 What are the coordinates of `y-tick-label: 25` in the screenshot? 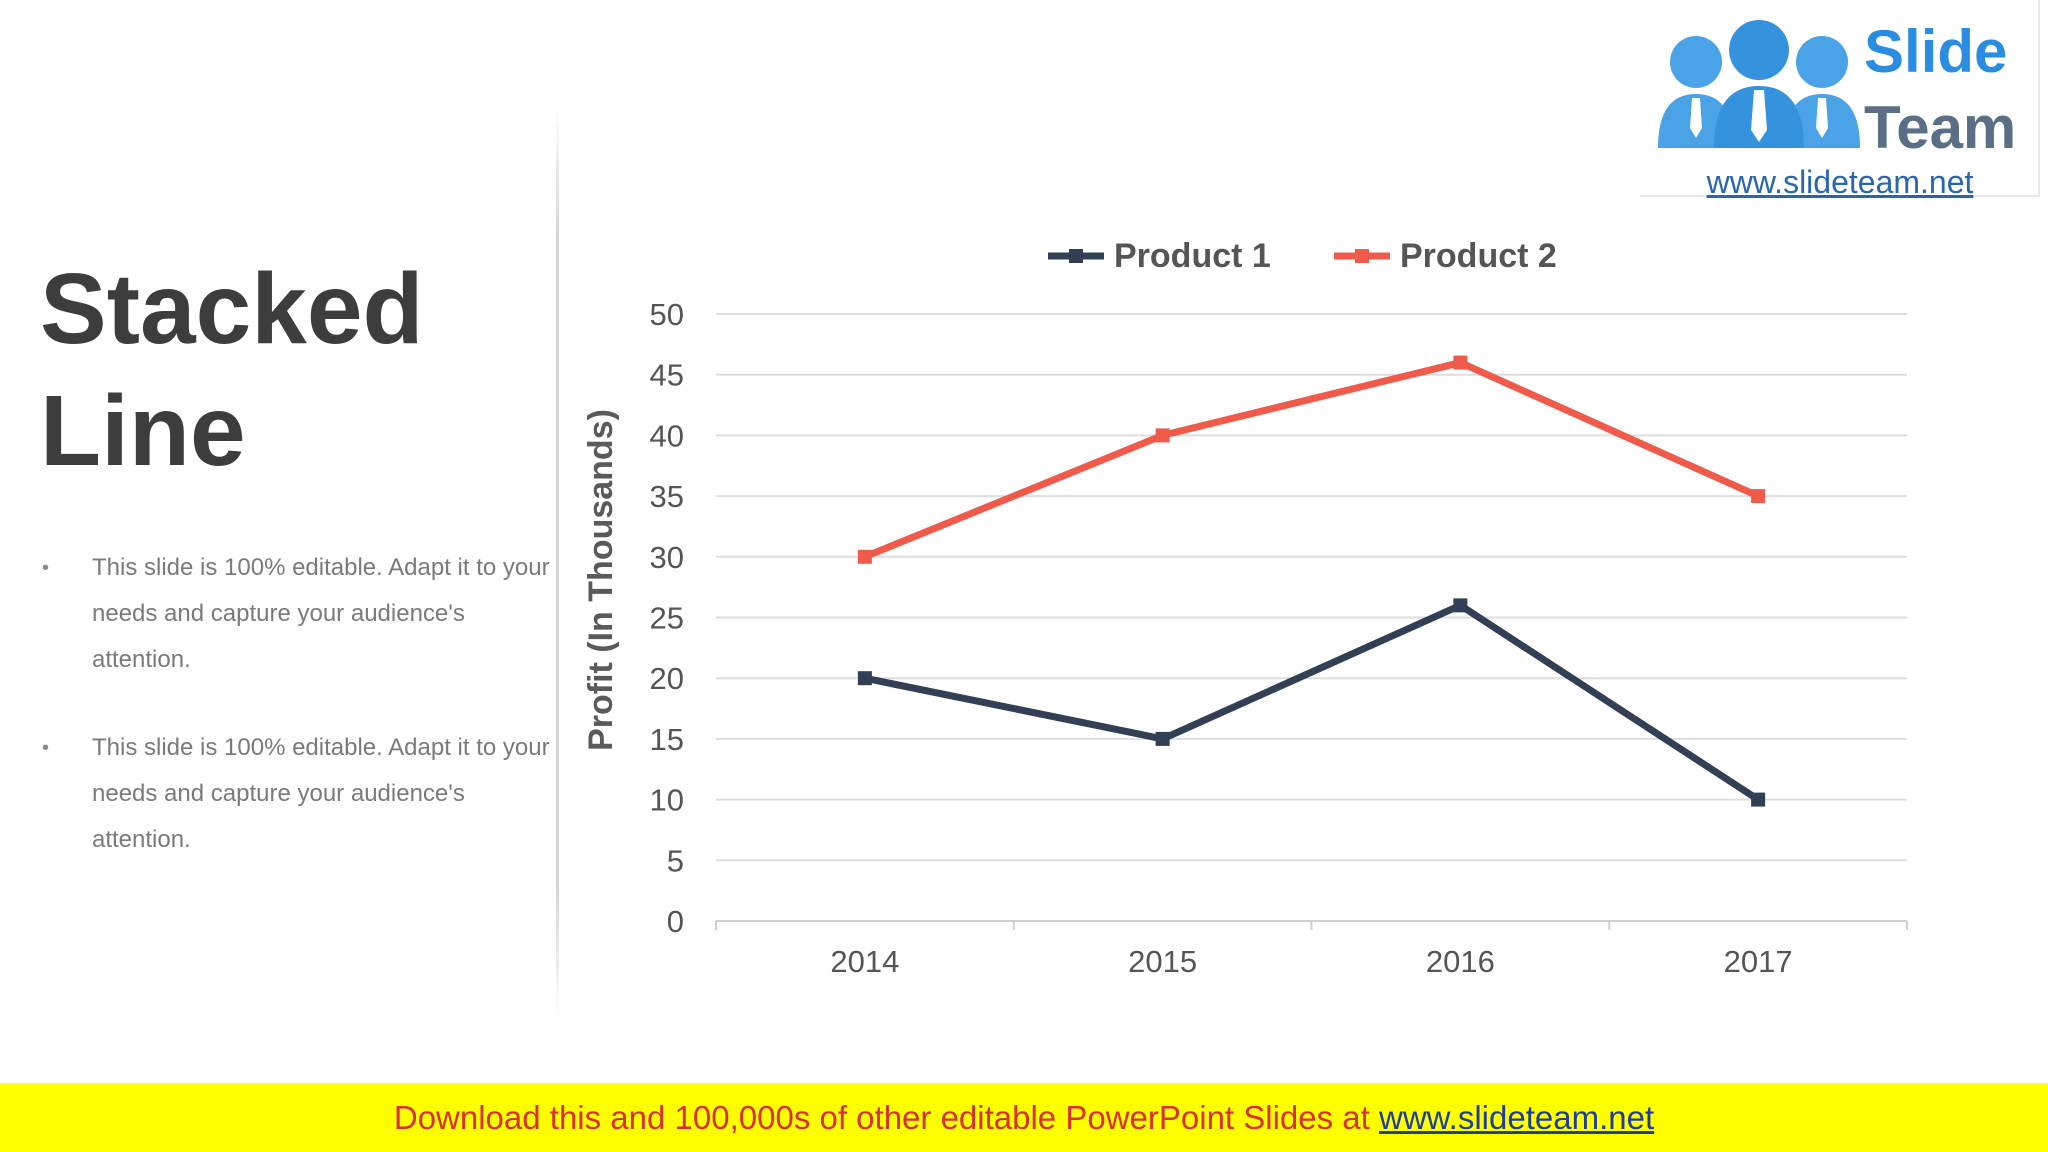 It's located at (667, 618).